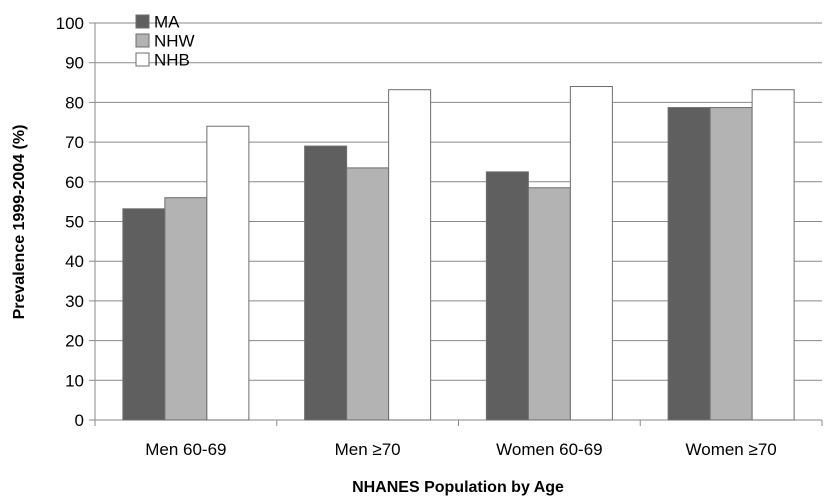 The image size is (830, 497). I want to click on y-tick-label: 0, so click(79, 420).